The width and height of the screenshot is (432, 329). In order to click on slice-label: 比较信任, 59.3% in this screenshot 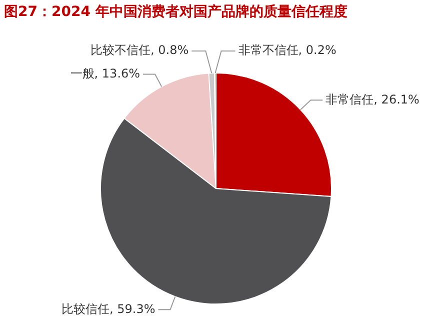, I will do `click(108, 309)`.